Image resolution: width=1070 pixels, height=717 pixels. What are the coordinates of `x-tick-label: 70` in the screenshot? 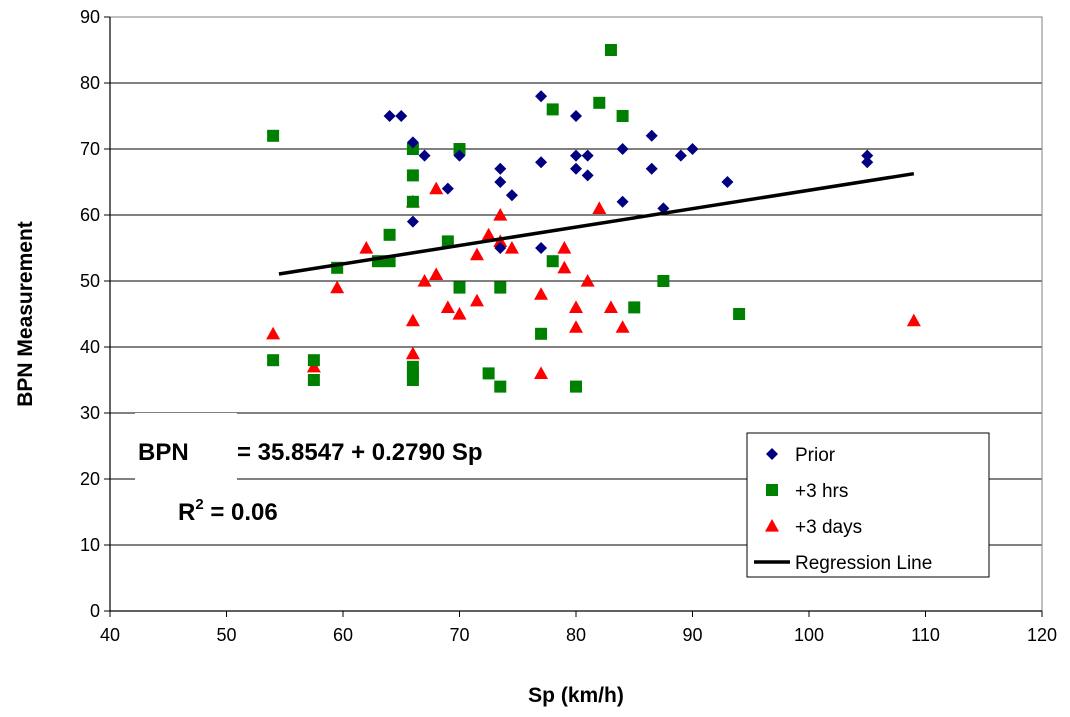 It's located at (459, 635).